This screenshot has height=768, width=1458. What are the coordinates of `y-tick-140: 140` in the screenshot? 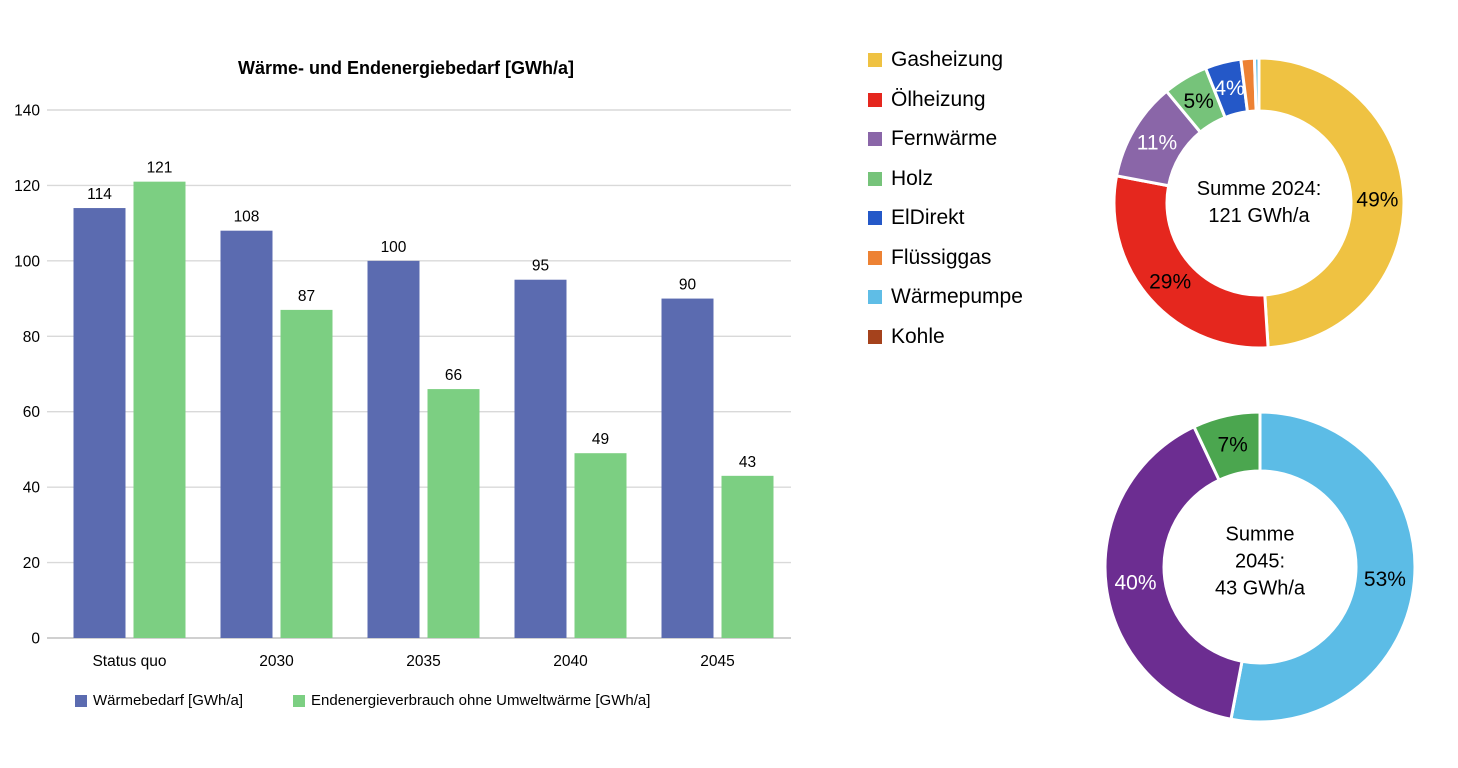 It's located at (27, 111).